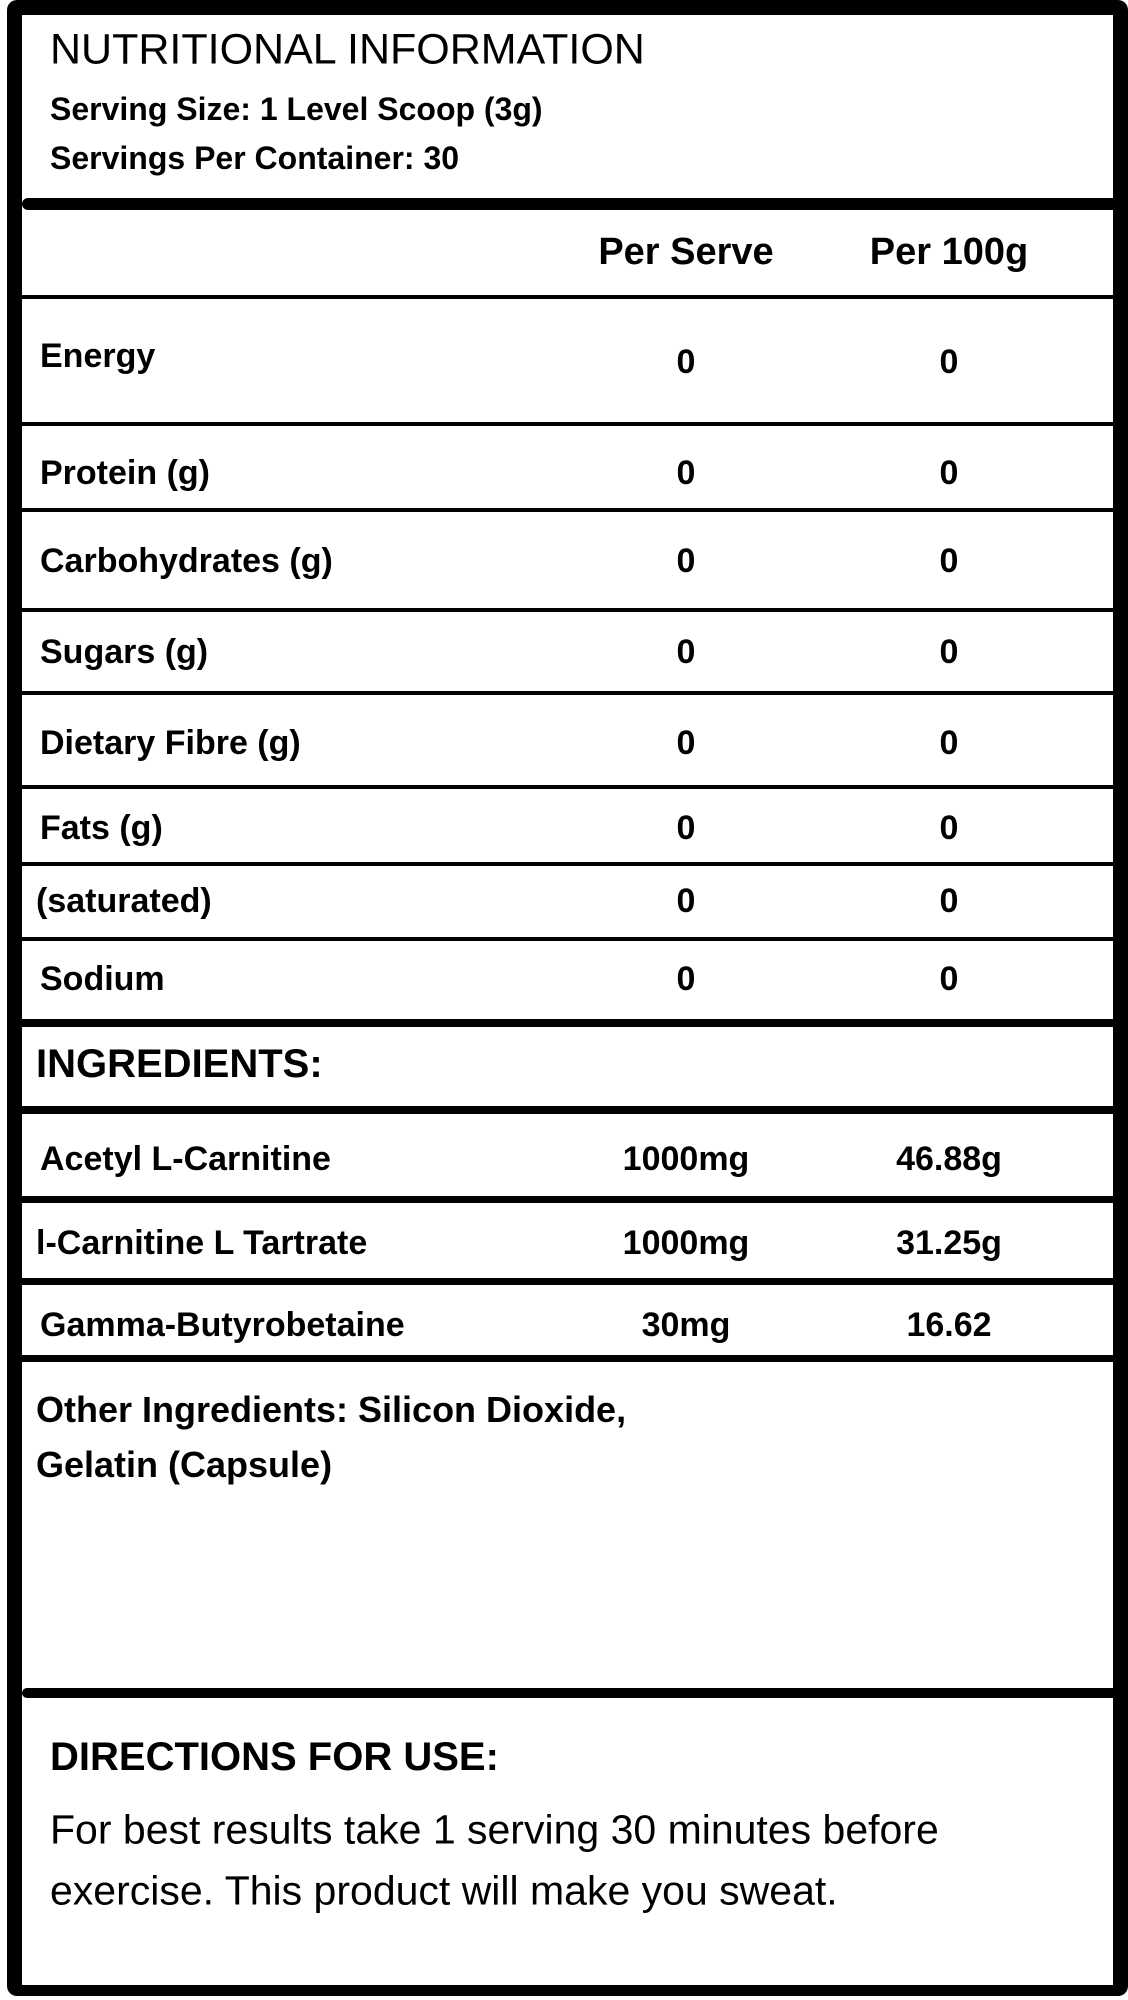 Image resolution: width=1128 pixels, height=2000 pixels. Describe the element at coordinates (686, 252) in the screenshot. I see `column-header-per-serve: Per Serve` at that location.